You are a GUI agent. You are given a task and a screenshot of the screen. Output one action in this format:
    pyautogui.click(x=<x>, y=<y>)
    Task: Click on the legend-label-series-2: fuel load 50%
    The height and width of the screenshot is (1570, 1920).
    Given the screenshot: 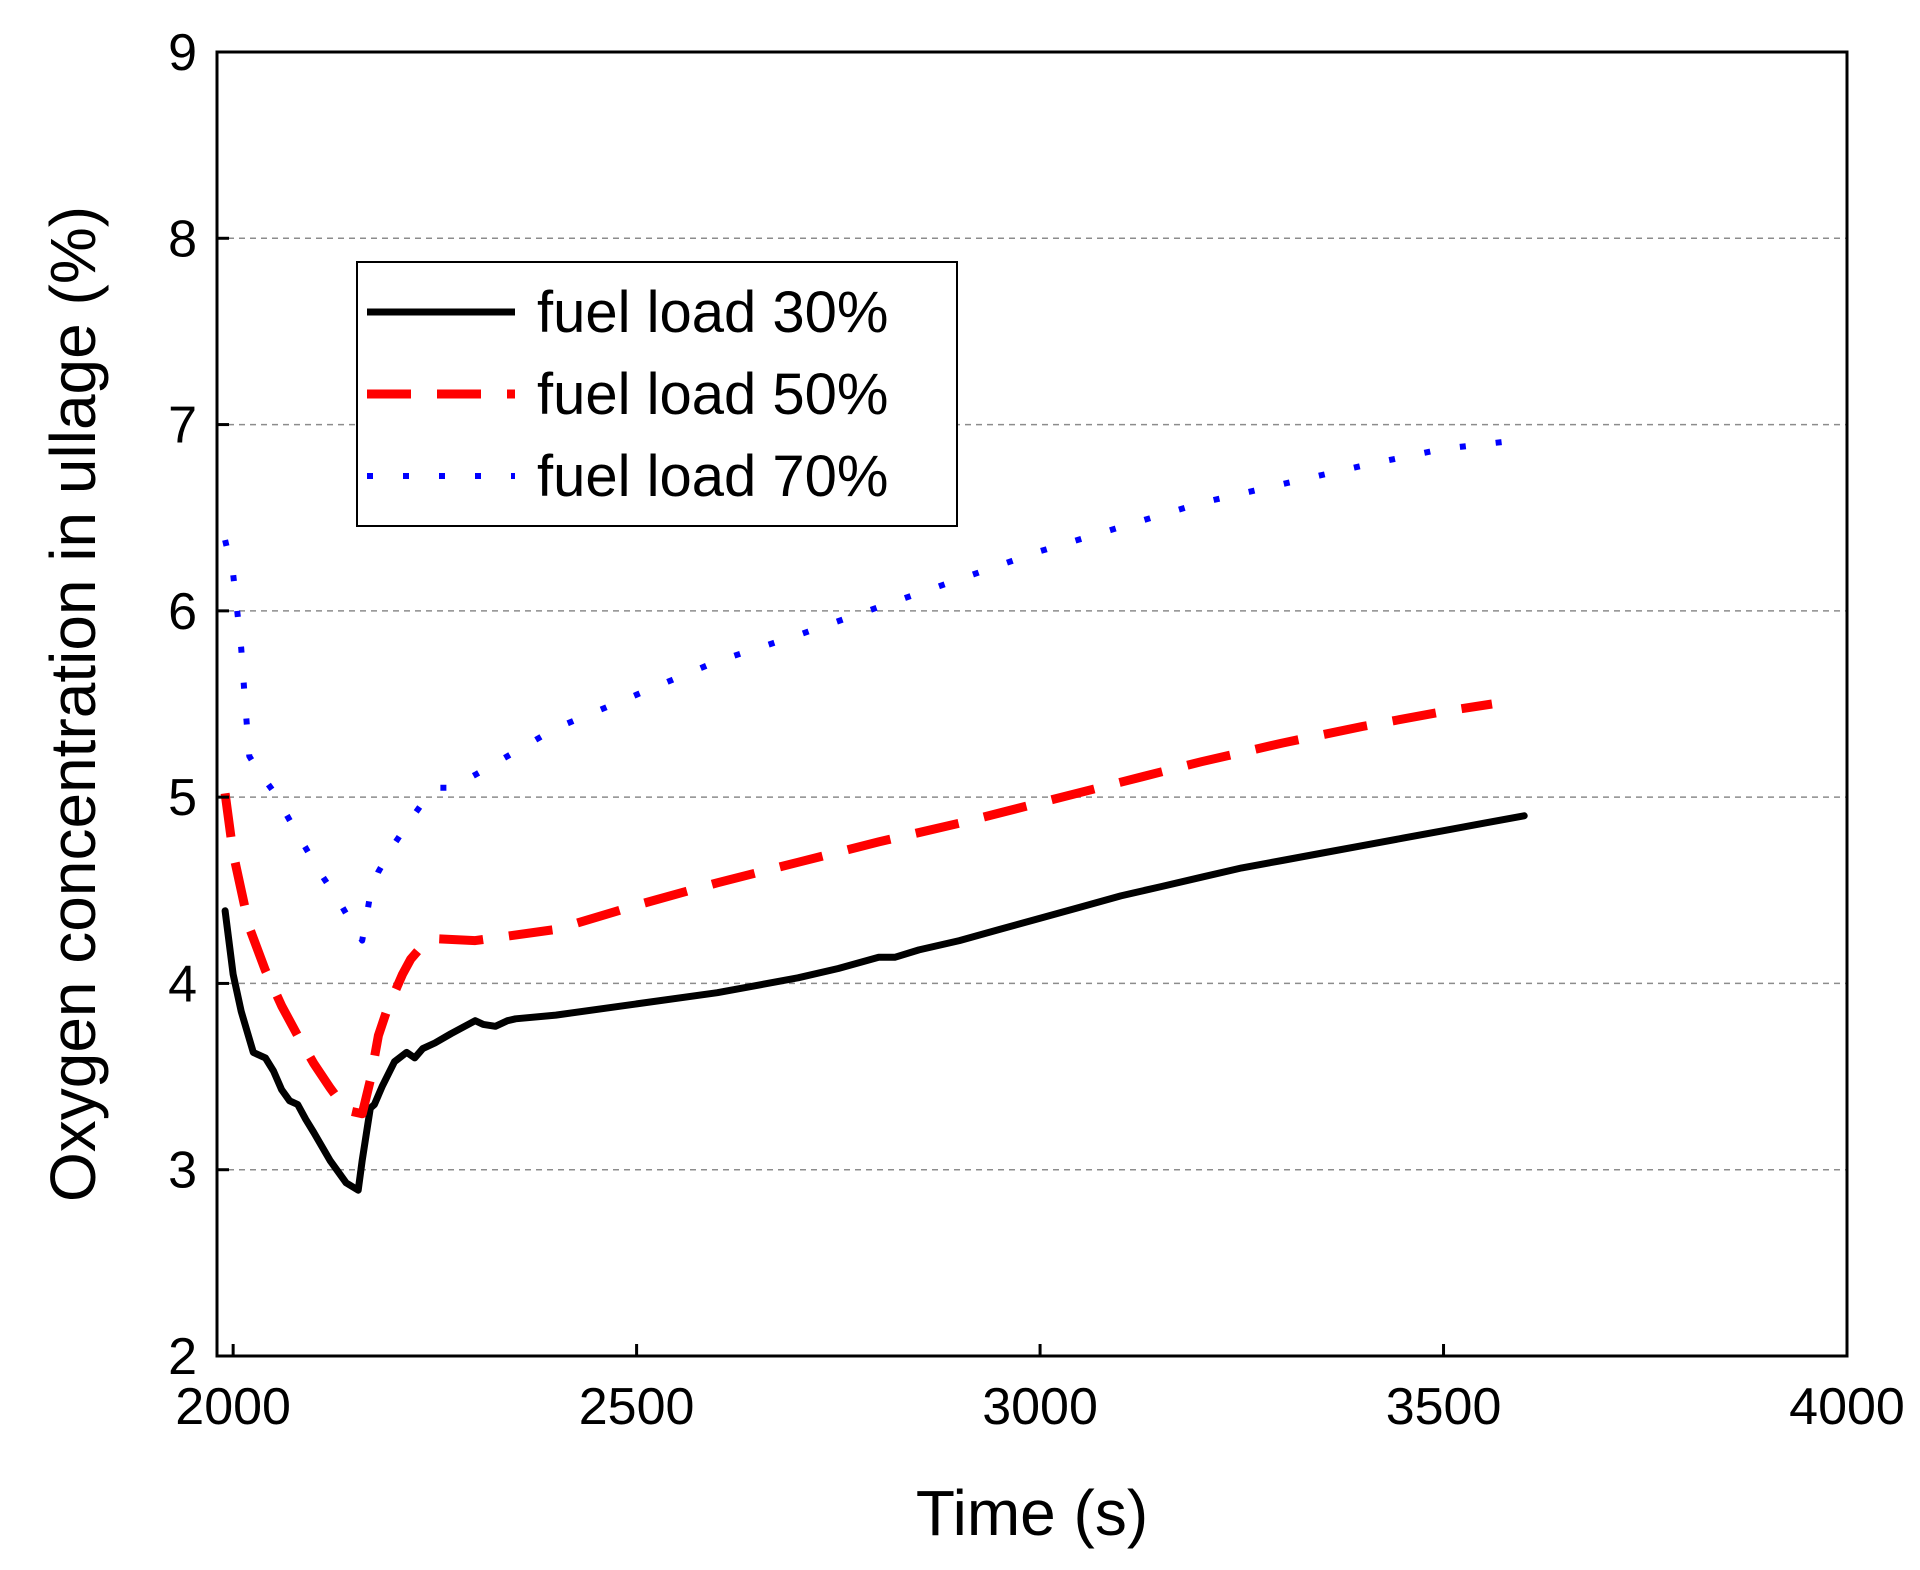 What is the action you would take?
    pyautogui.click(x=712, y=394)
    